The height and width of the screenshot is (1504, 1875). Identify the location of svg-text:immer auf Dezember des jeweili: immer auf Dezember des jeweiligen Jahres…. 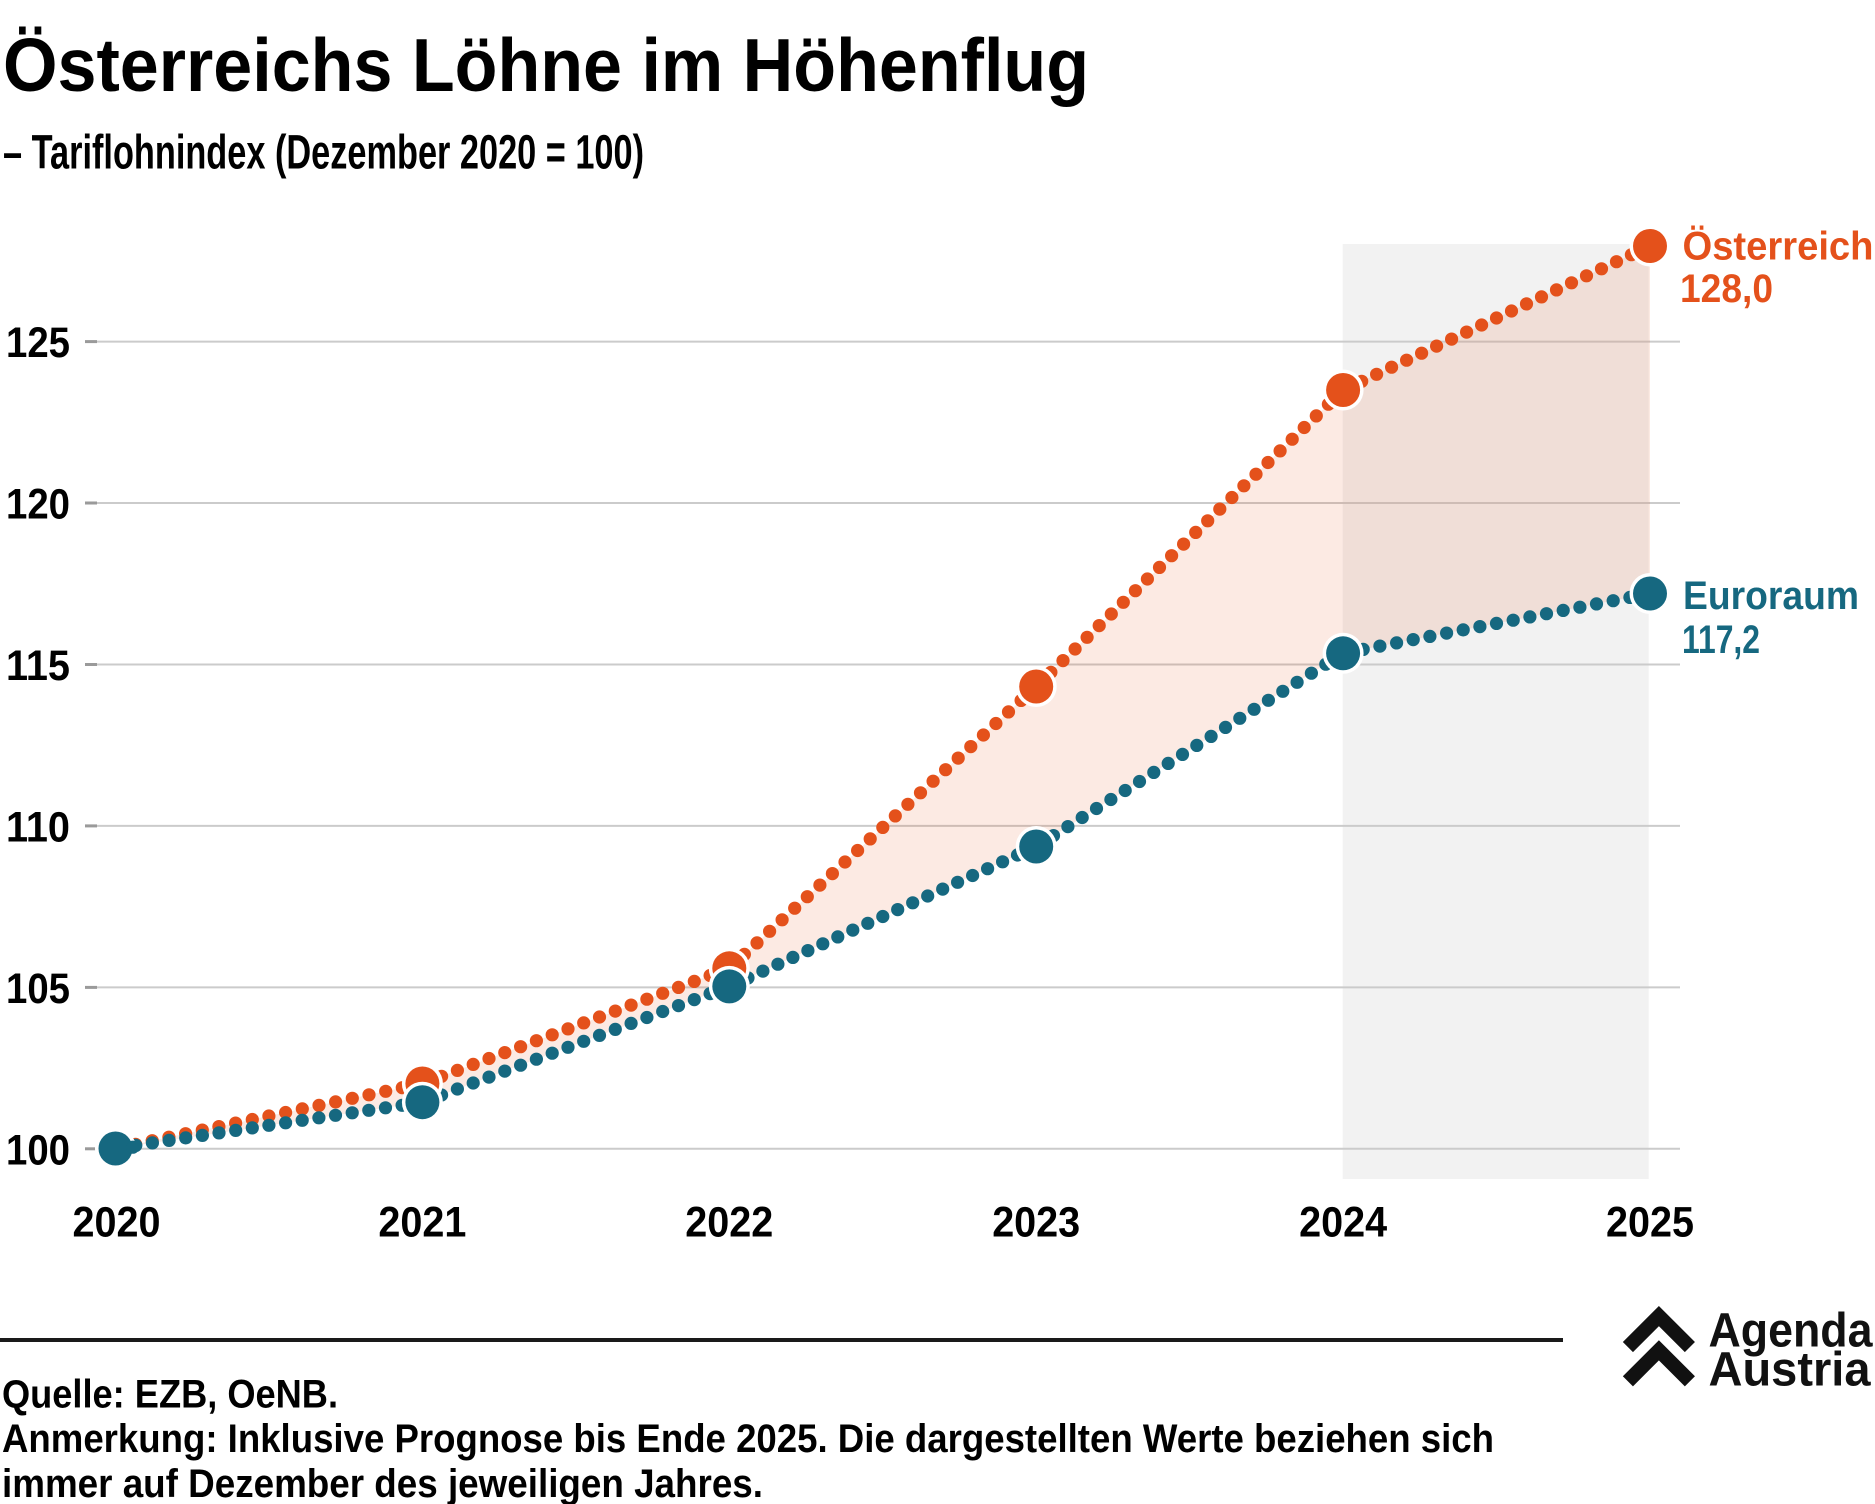
(382, 1483).